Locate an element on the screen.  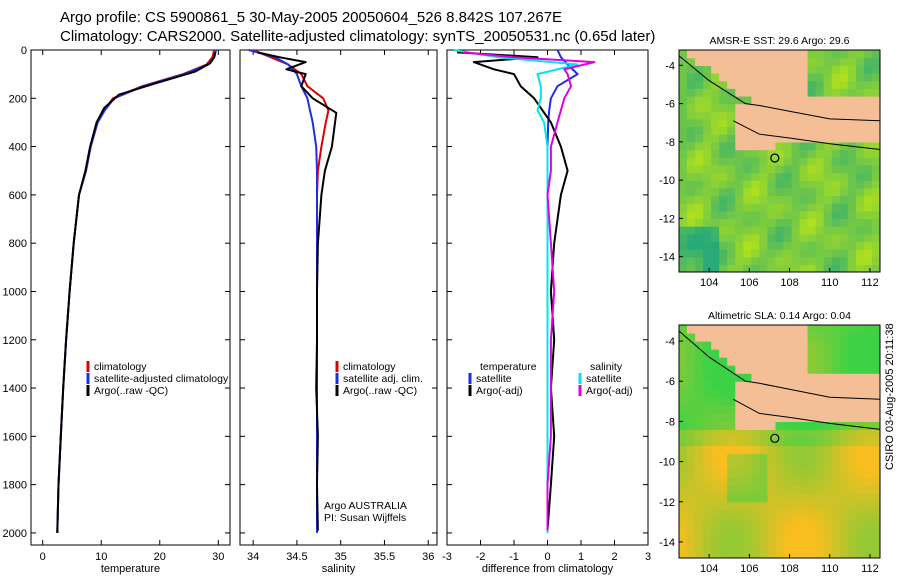
salinity-xtick-label: 36 is located at coordinates (428, 557).